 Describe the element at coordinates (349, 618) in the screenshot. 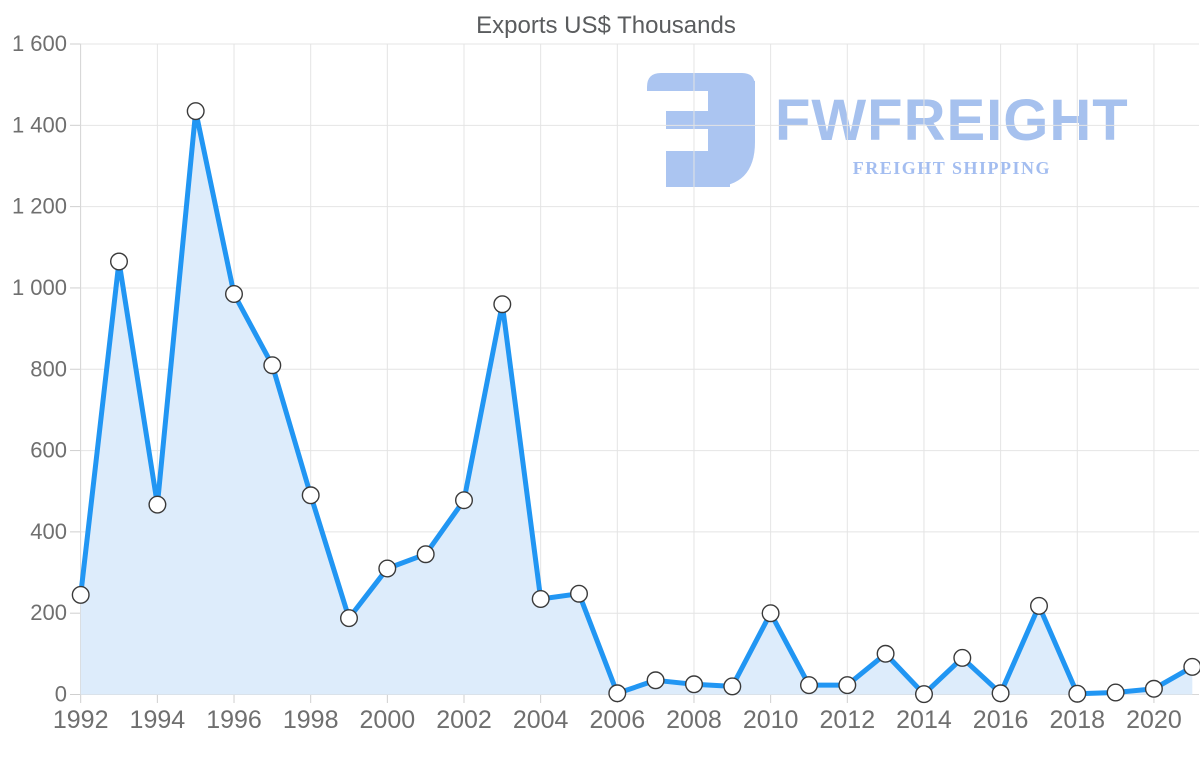

I see `data-point-marker-1999` at that location.